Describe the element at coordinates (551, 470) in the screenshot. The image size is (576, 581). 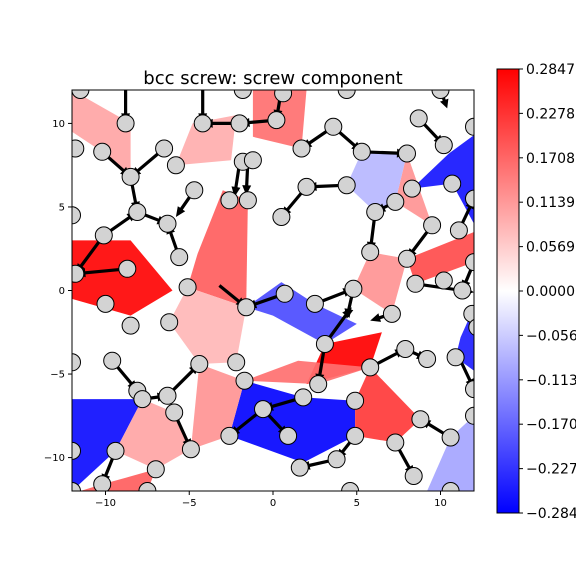
I see `colorbar-tick-label: −0.2278` at that location.